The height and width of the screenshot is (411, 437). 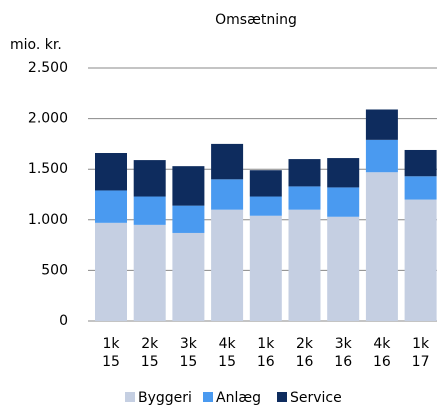 What do you see at coordinates (48, 220) in the screenshot?
I see `y-tick-label: 1.000` at bounding box center [48, 220].